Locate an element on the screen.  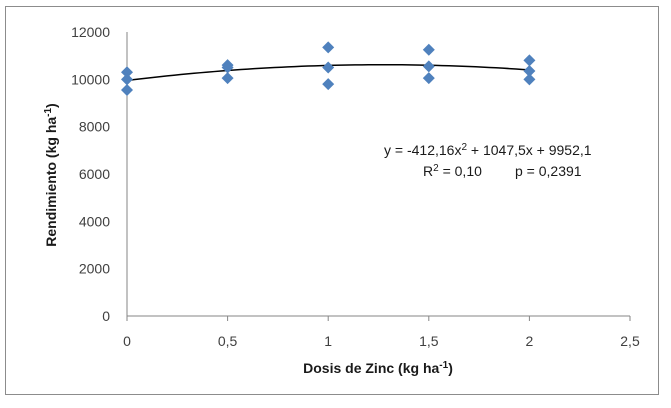
trendline-equation: y = -412,16x2 + 1047,5x + 9952,1 is located at coordinates (488, 150).